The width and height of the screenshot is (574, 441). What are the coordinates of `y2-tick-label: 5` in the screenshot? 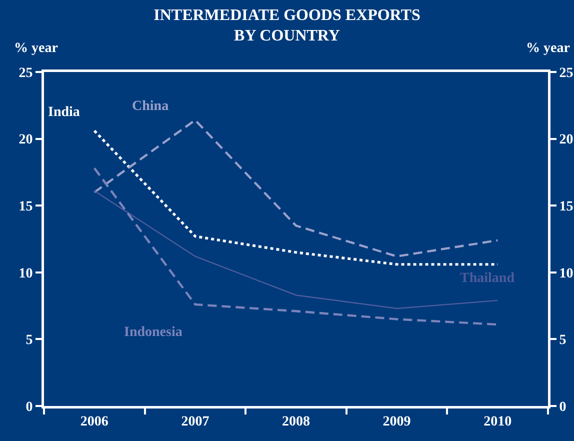 It's located at (562, 340).